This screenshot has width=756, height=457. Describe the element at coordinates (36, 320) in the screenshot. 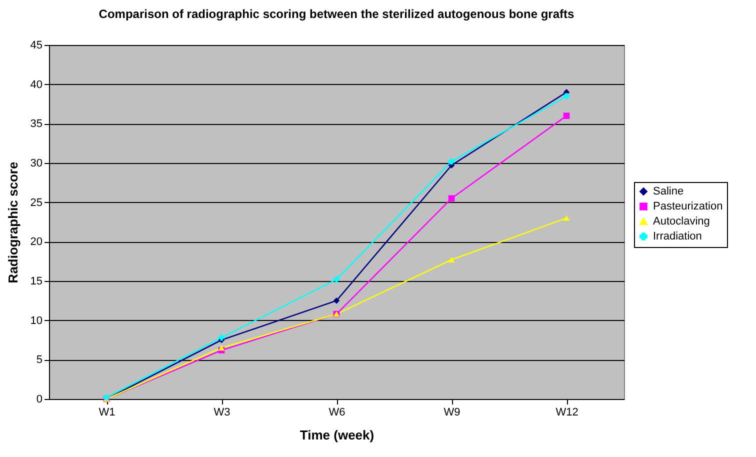

I see `y-tick-label: 10` at that location.